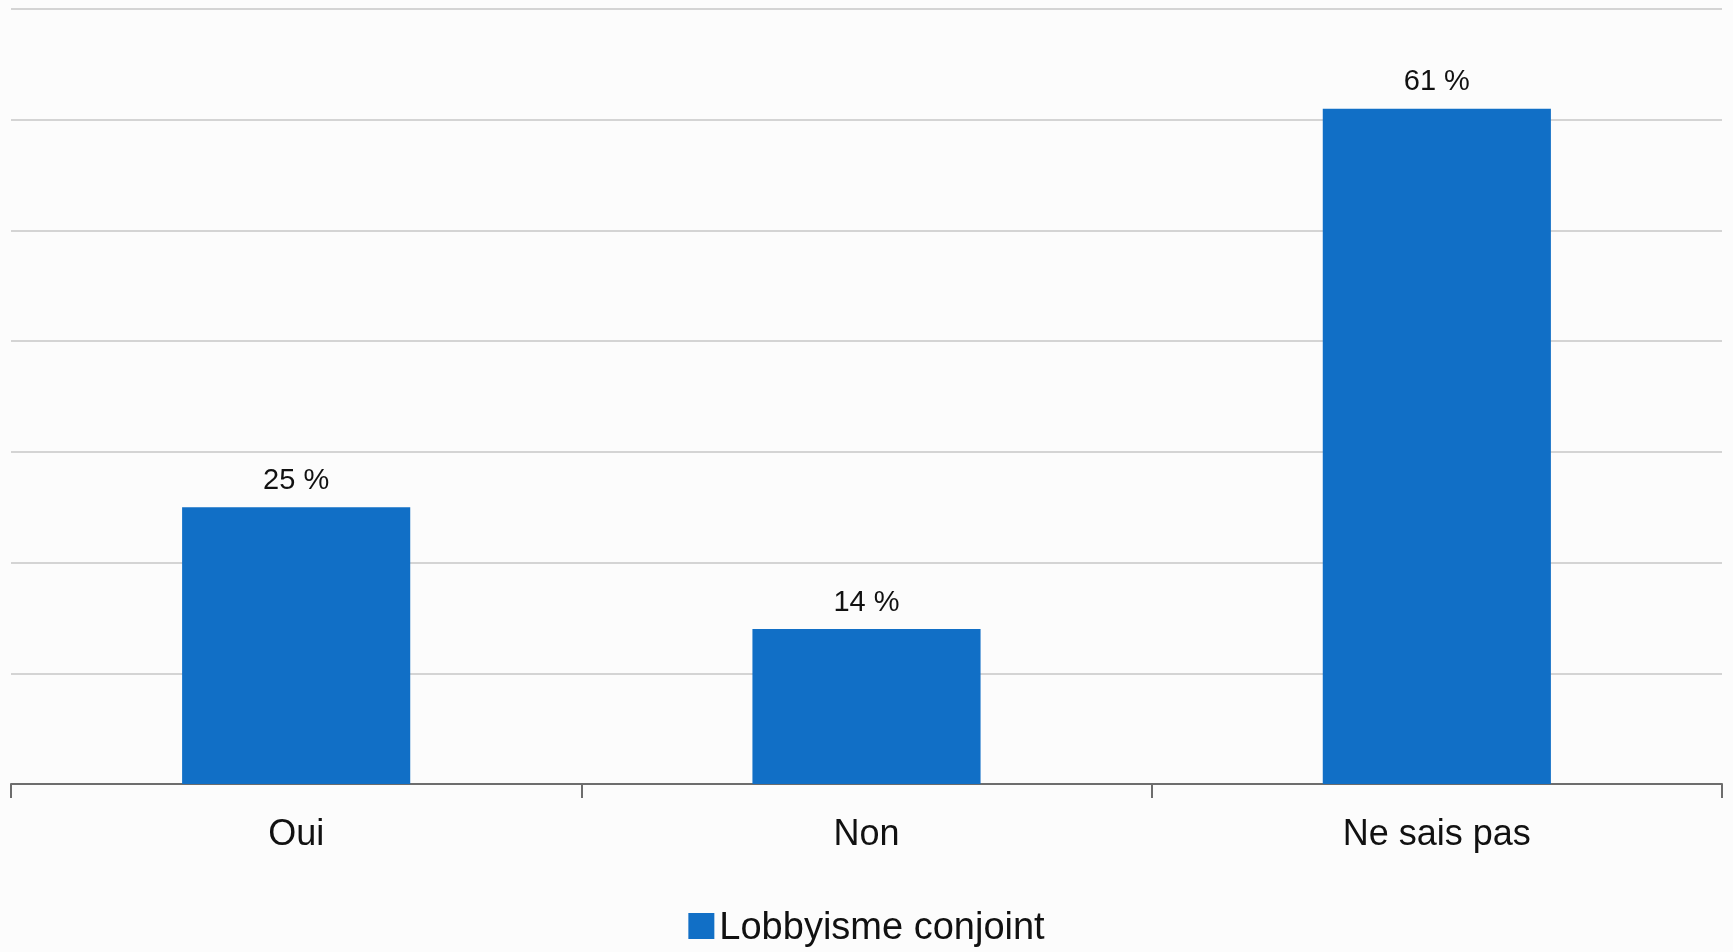 This screenshot has height=952, width=1733. What do you see at coordinates (296, 478) in the screenshot?
I see `data-label: 25 %` at bounding box center [296, 478].